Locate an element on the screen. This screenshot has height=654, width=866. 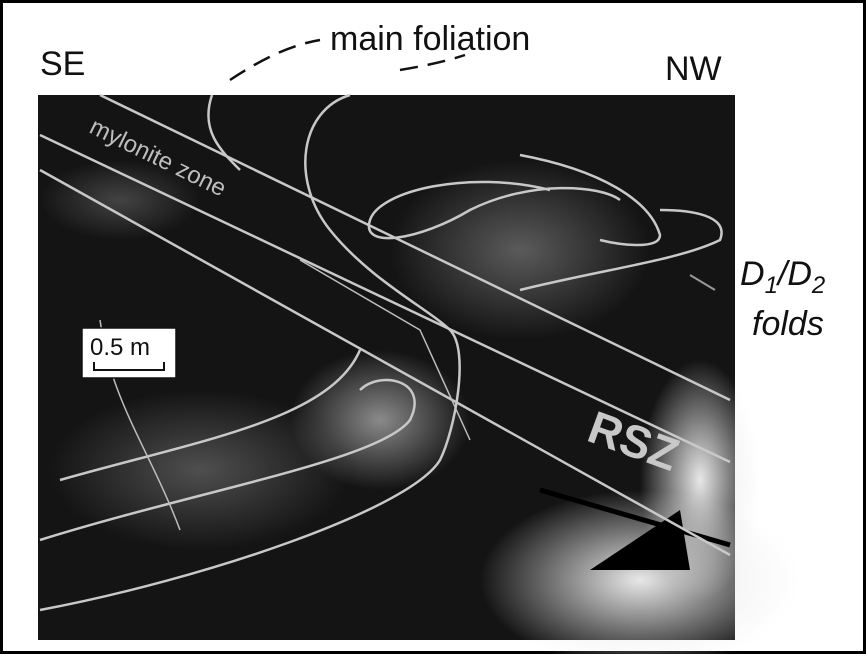
folds-caption: folds is located at coordinates (788, 324).